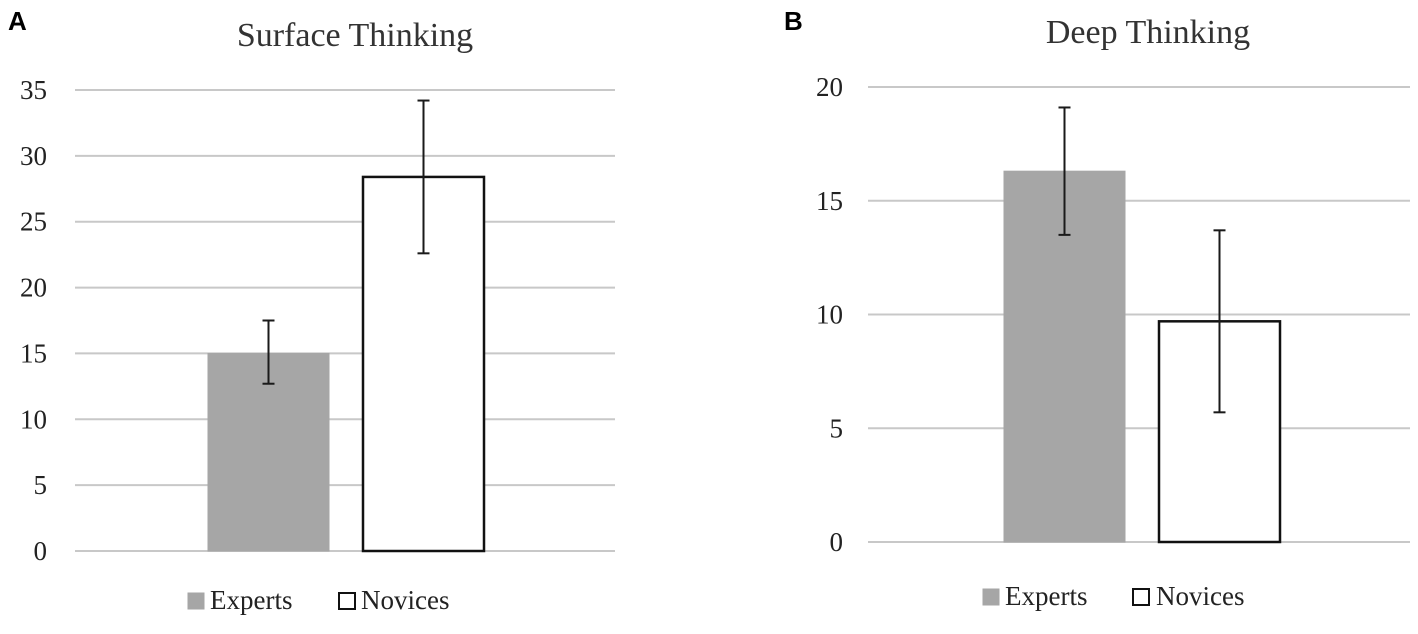 Image resolution: width=1418 pixels, height=634 pixels. Describe the element at coordinates (829, 201) in the screenshot. I see `panel-b-y-tick-label: 15` at that location.